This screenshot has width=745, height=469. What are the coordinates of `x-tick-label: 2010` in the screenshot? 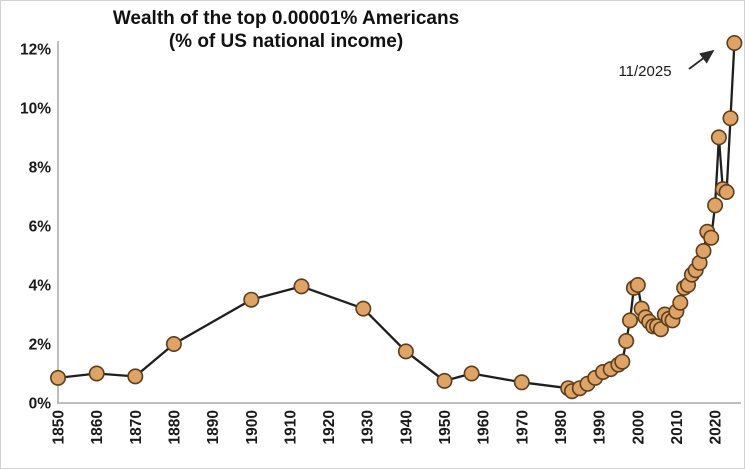 It's located at (677, 427).